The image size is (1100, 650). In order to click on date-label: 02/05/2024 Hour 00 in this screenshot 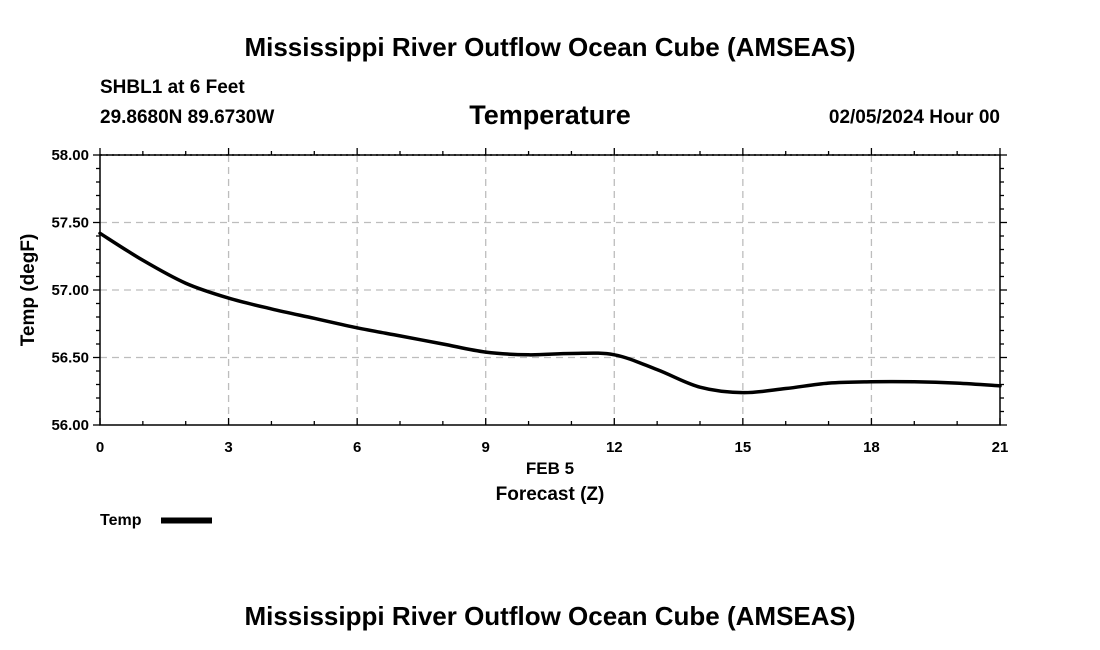, I will do `click(914, 117)`.